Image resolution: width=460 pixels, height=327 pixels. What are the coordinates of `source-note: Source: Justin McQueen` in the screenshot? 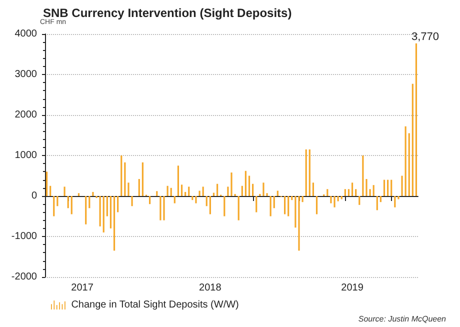 It's located at (402, 319).